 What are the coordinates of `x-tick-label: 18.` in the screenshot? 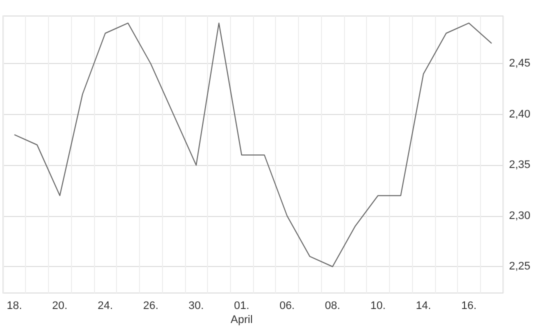 It's located at (14, 306).